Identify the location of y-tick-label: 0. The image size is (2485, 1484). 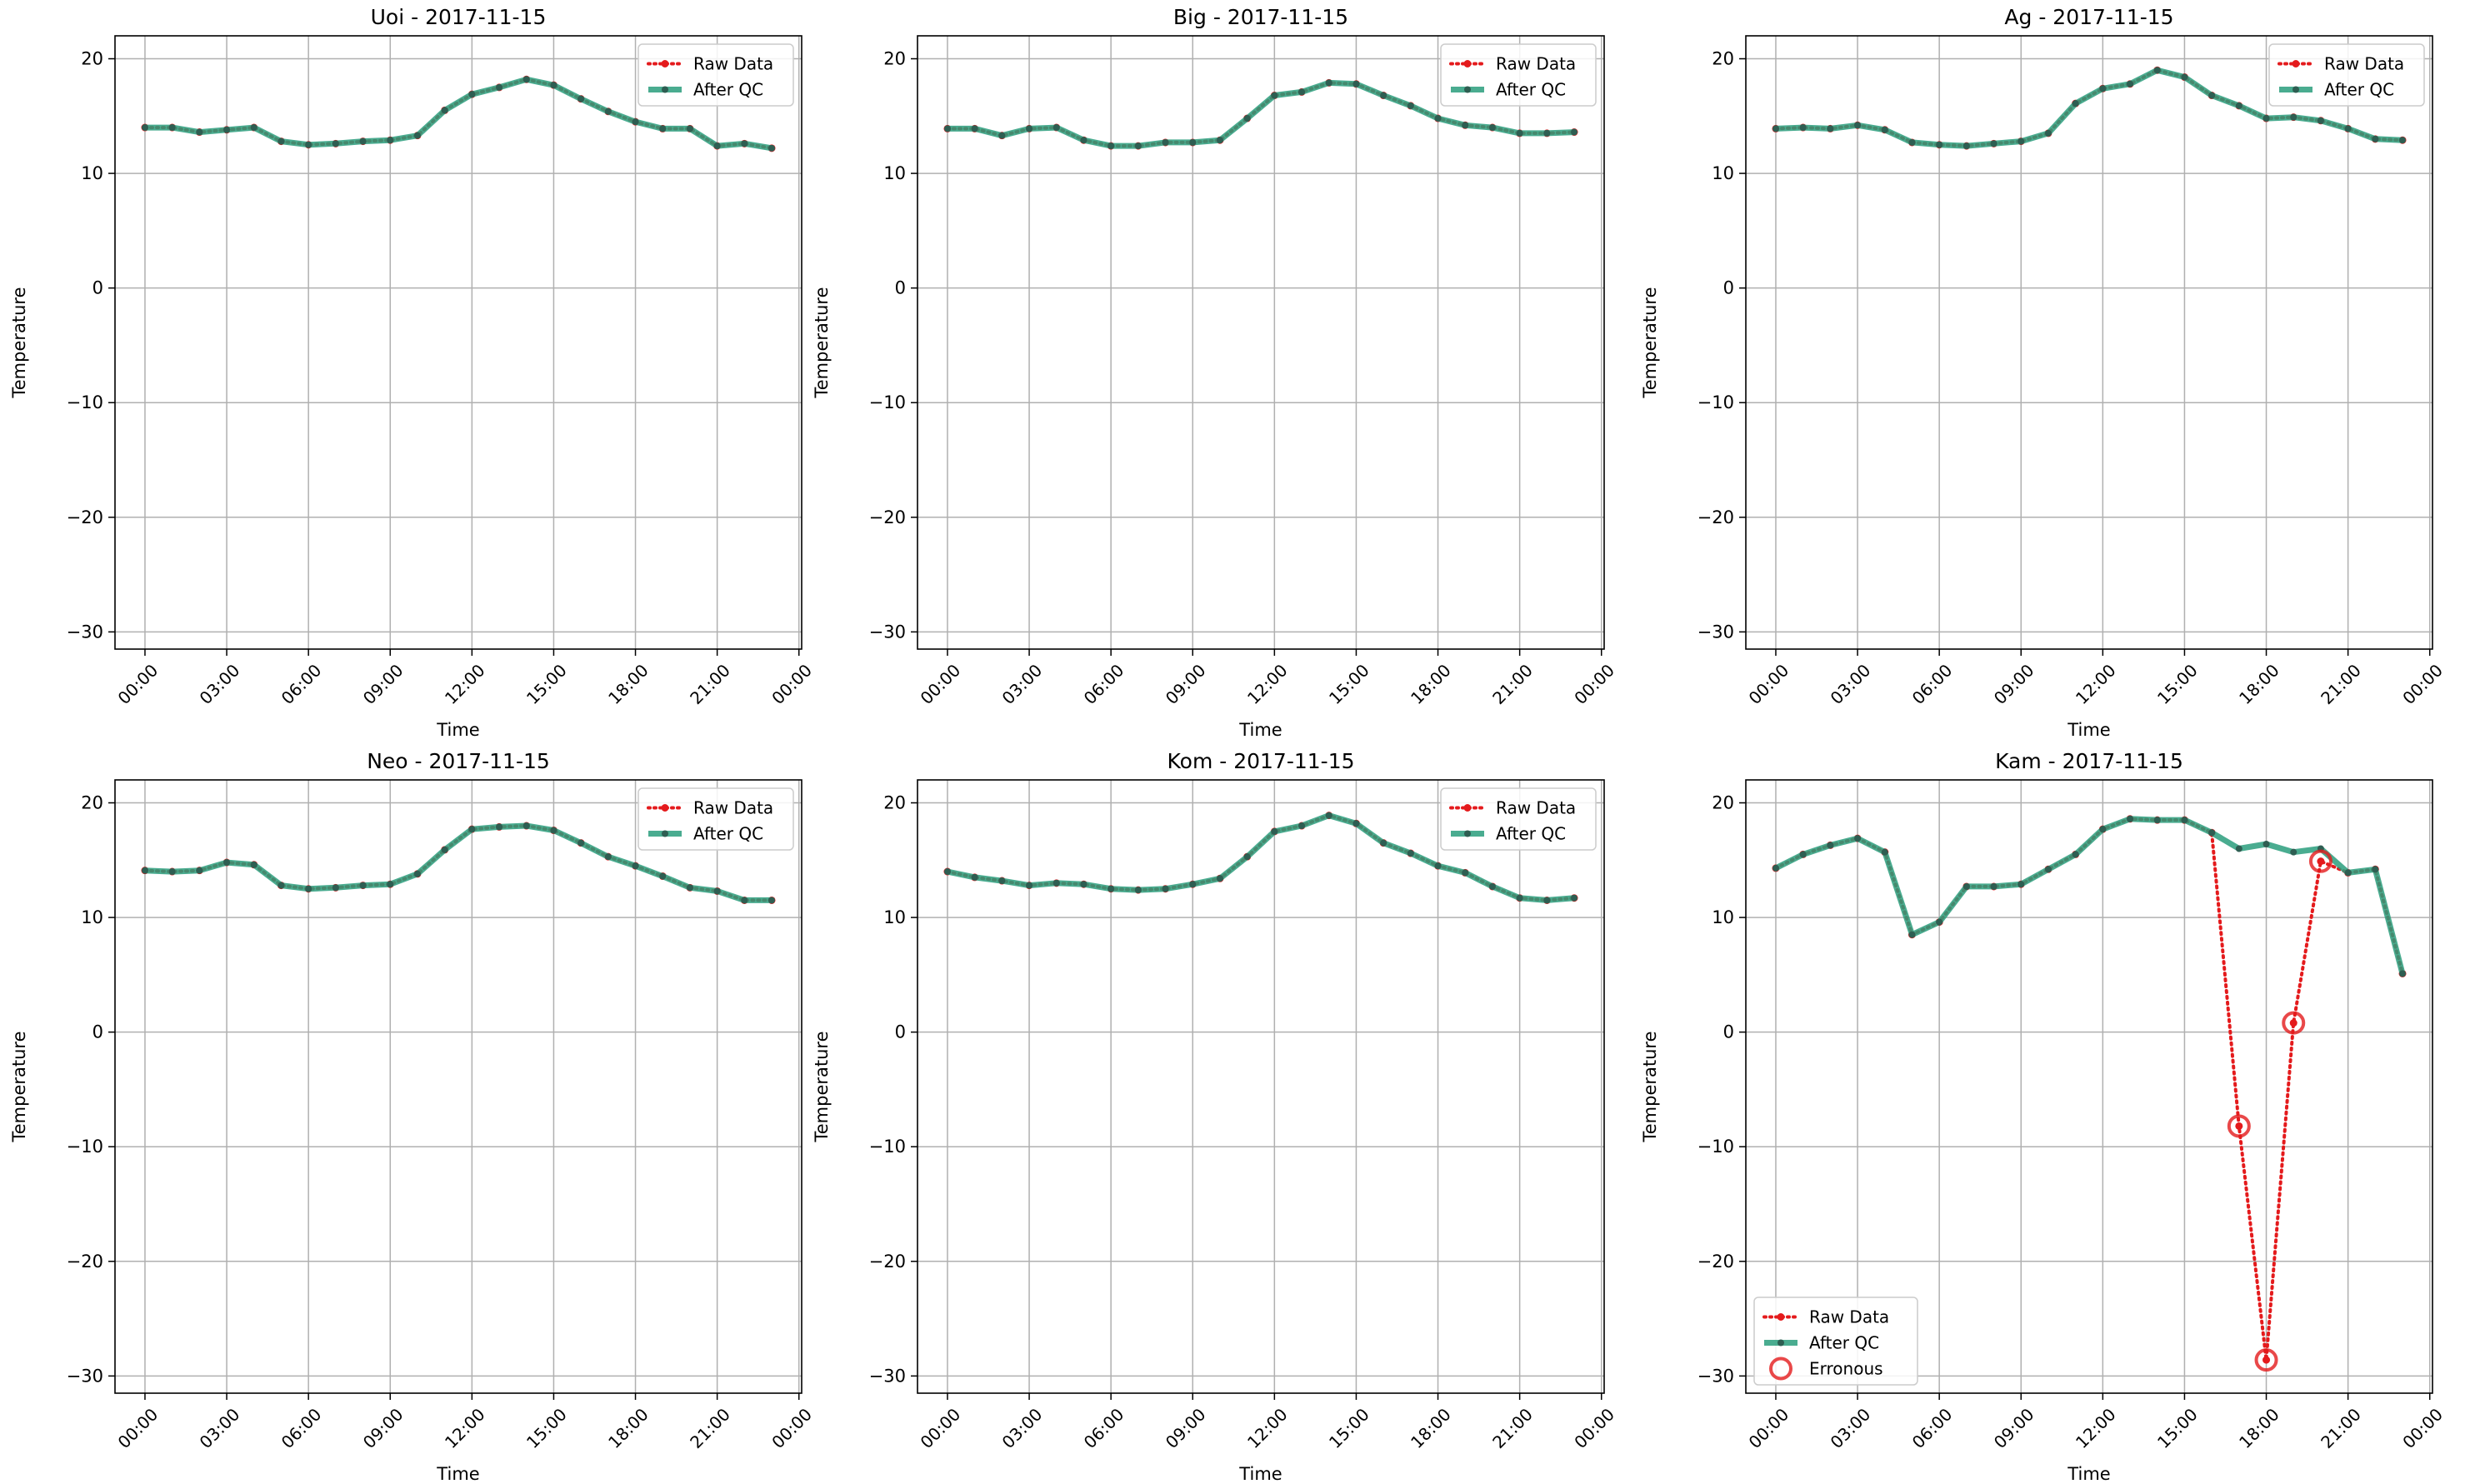
(900, 1032).